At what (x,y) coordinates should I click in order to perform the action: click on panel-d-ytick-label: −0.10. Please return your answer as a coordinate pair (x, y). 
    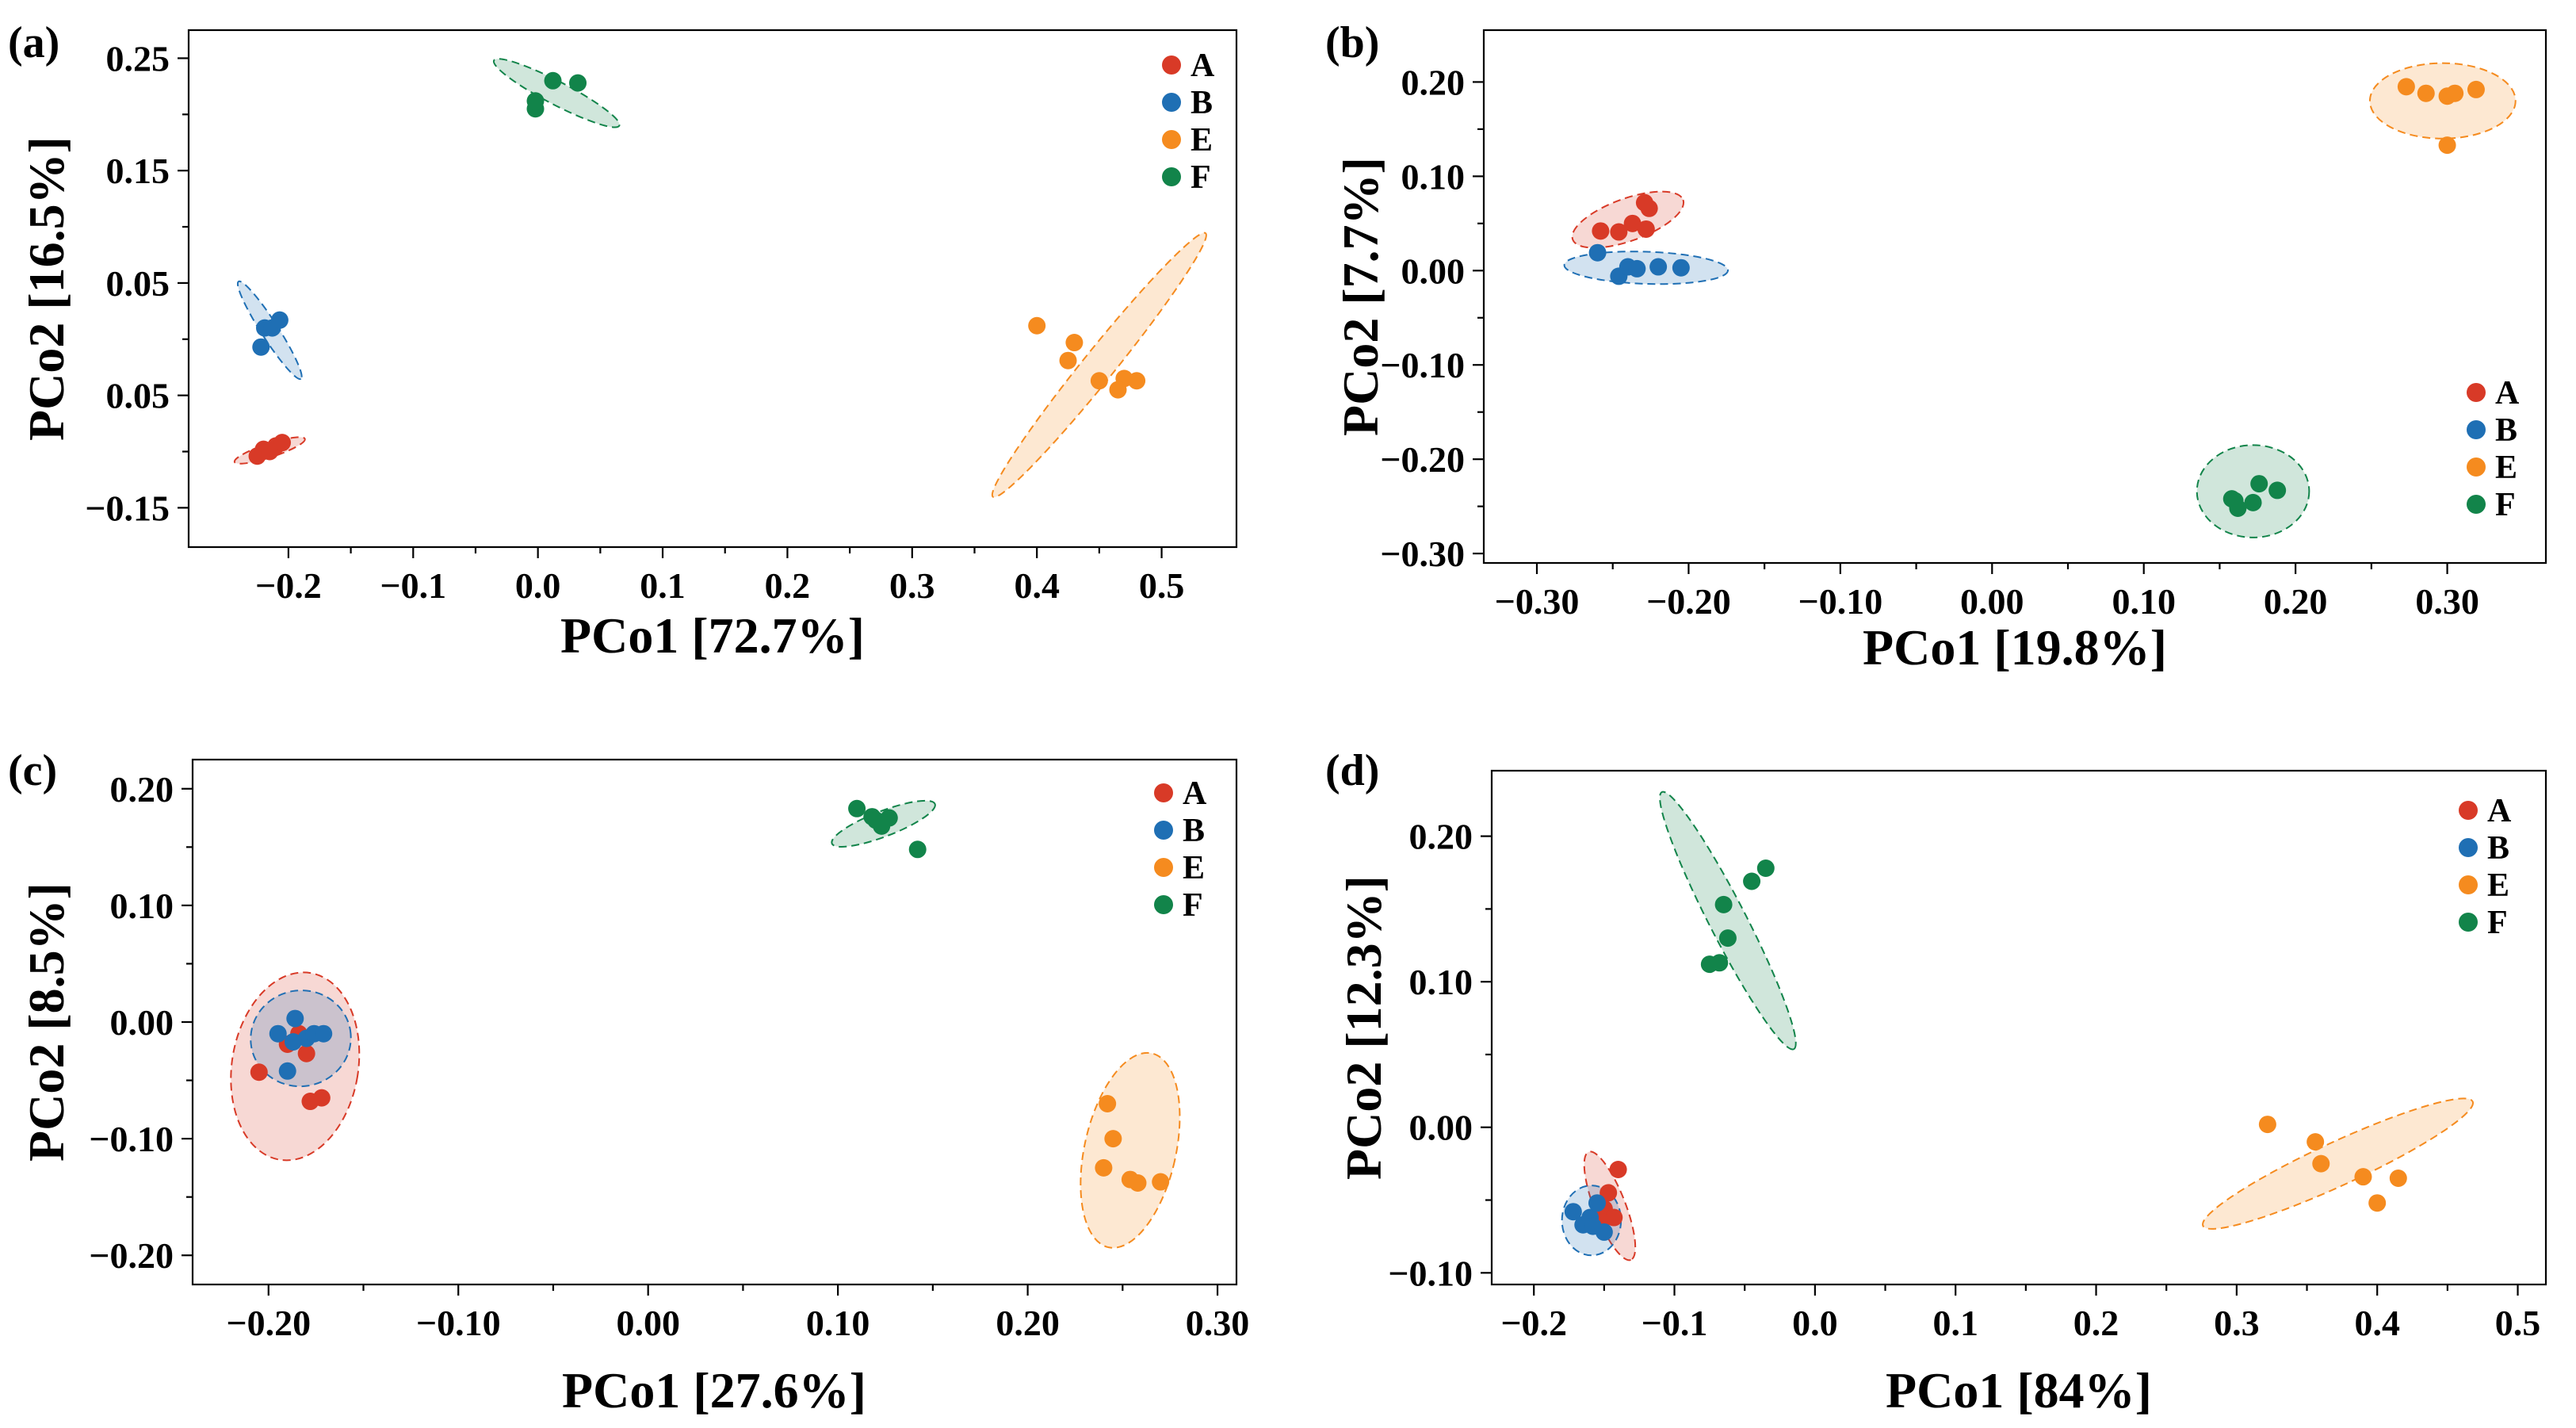
    Looking at the image, I should click on (1430, 1273).